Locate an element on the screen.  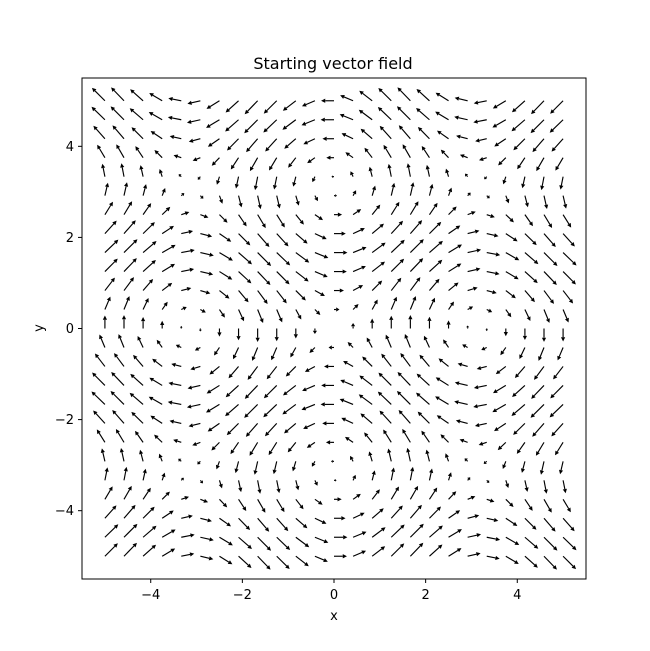
x-tick-label: 4 is located at coordinates (517, 595).